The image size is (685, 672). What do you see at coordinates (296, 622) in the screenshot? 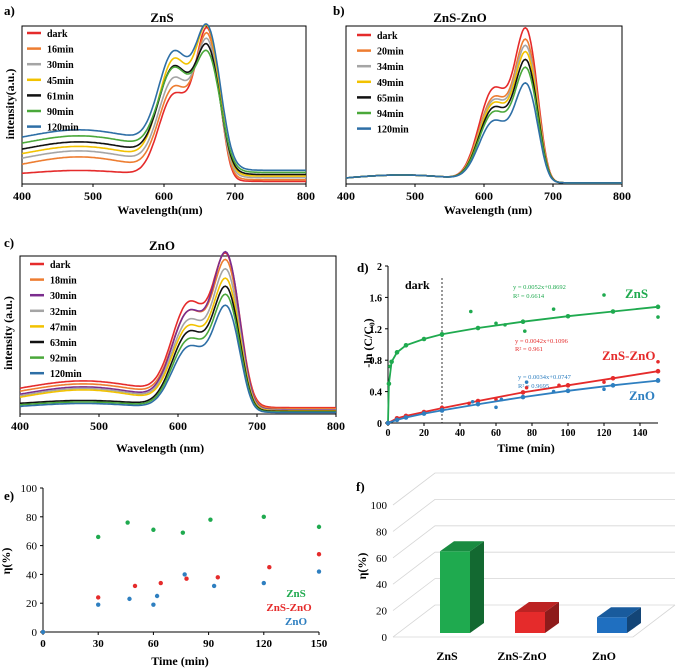
I see `panel-e-legend-zno: ZnO` at bounding box center [296, 622].